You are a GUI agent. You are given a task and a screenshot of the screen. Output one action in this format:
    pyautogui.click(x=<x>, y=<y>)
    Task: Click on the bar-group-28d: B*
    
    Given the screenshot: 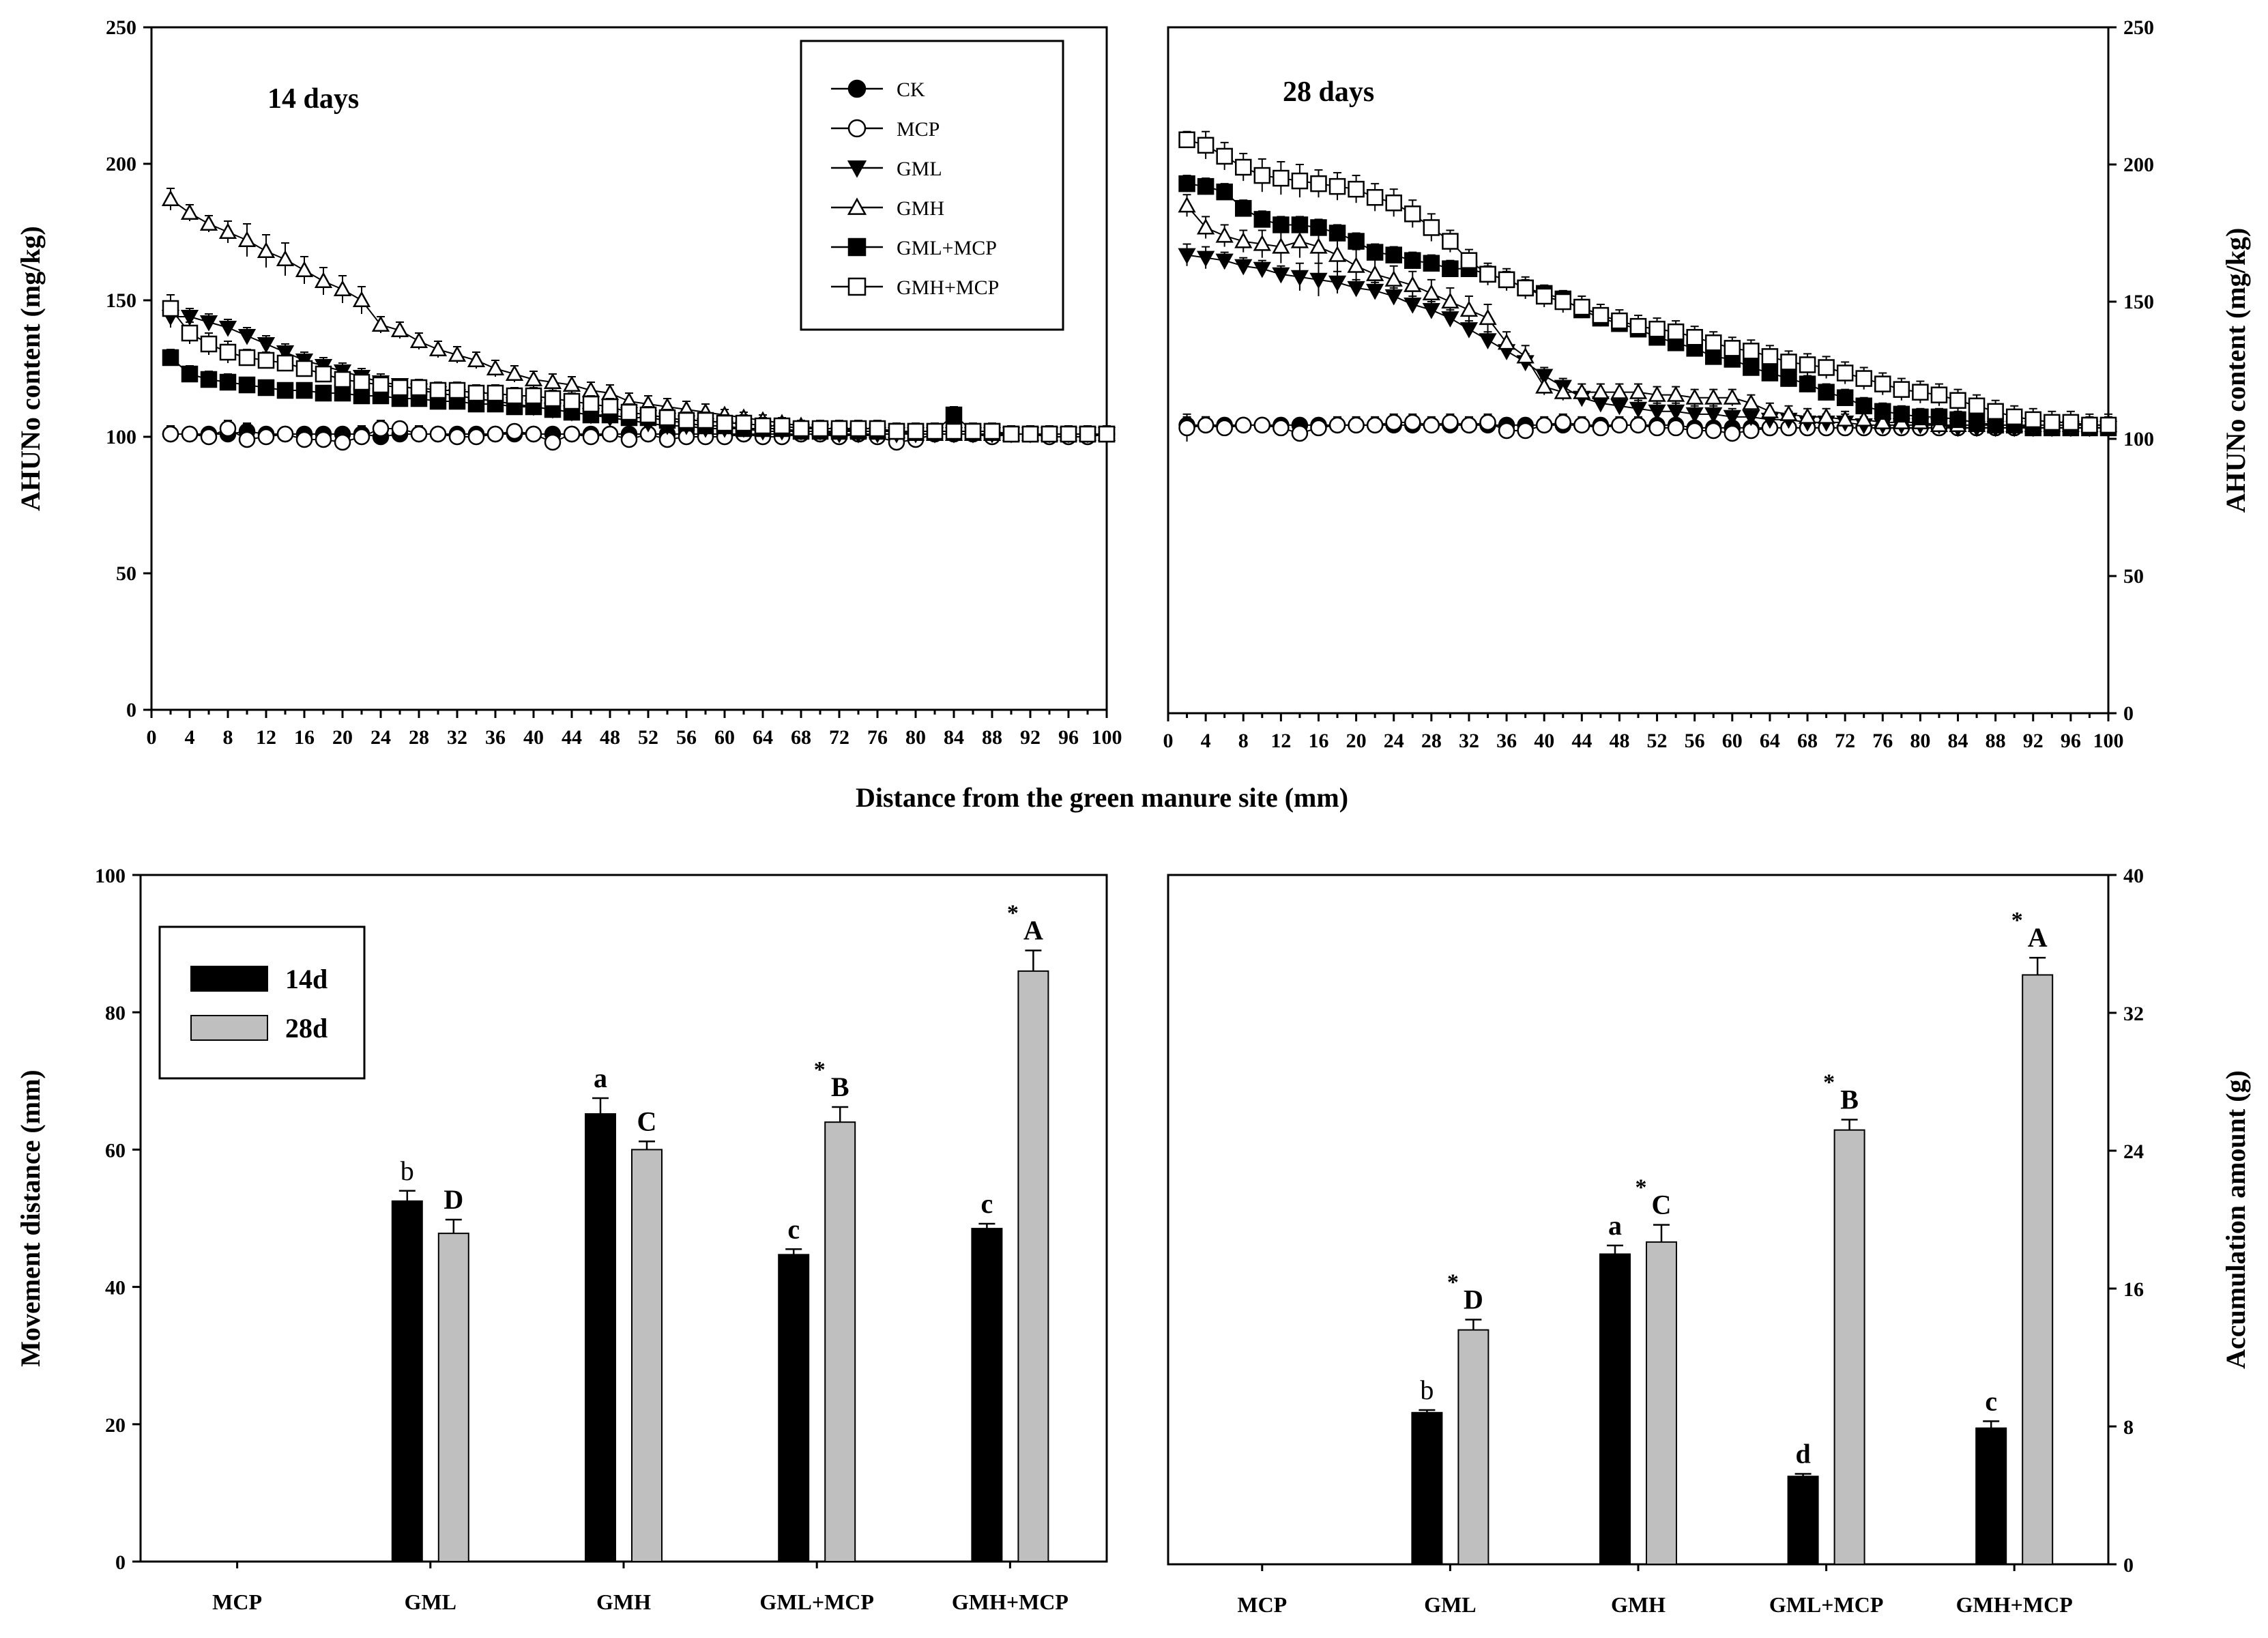 What is the action you would take?
    pyautogui.click(x=835, y=1310)
    